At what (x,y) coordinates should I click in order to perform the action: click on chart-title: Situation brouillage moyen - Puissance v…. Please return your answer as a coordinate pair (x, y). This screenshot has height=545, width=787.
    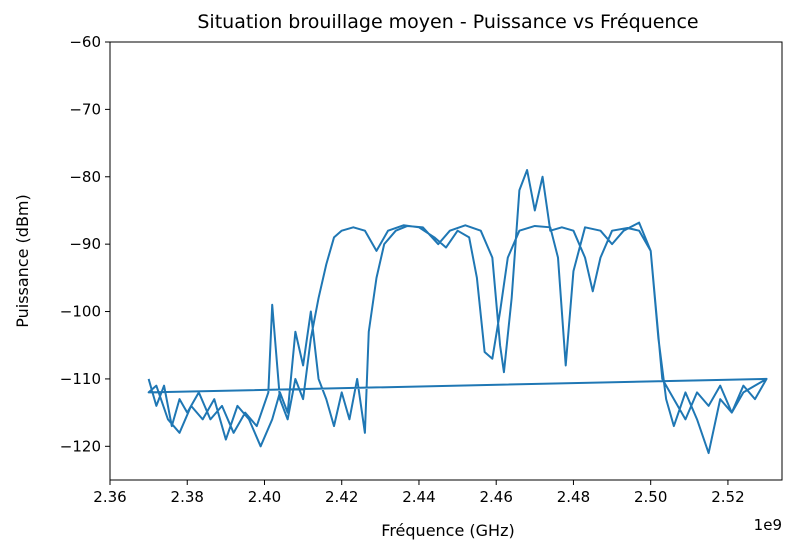
    Looking at the image, I should click on (447, 22).